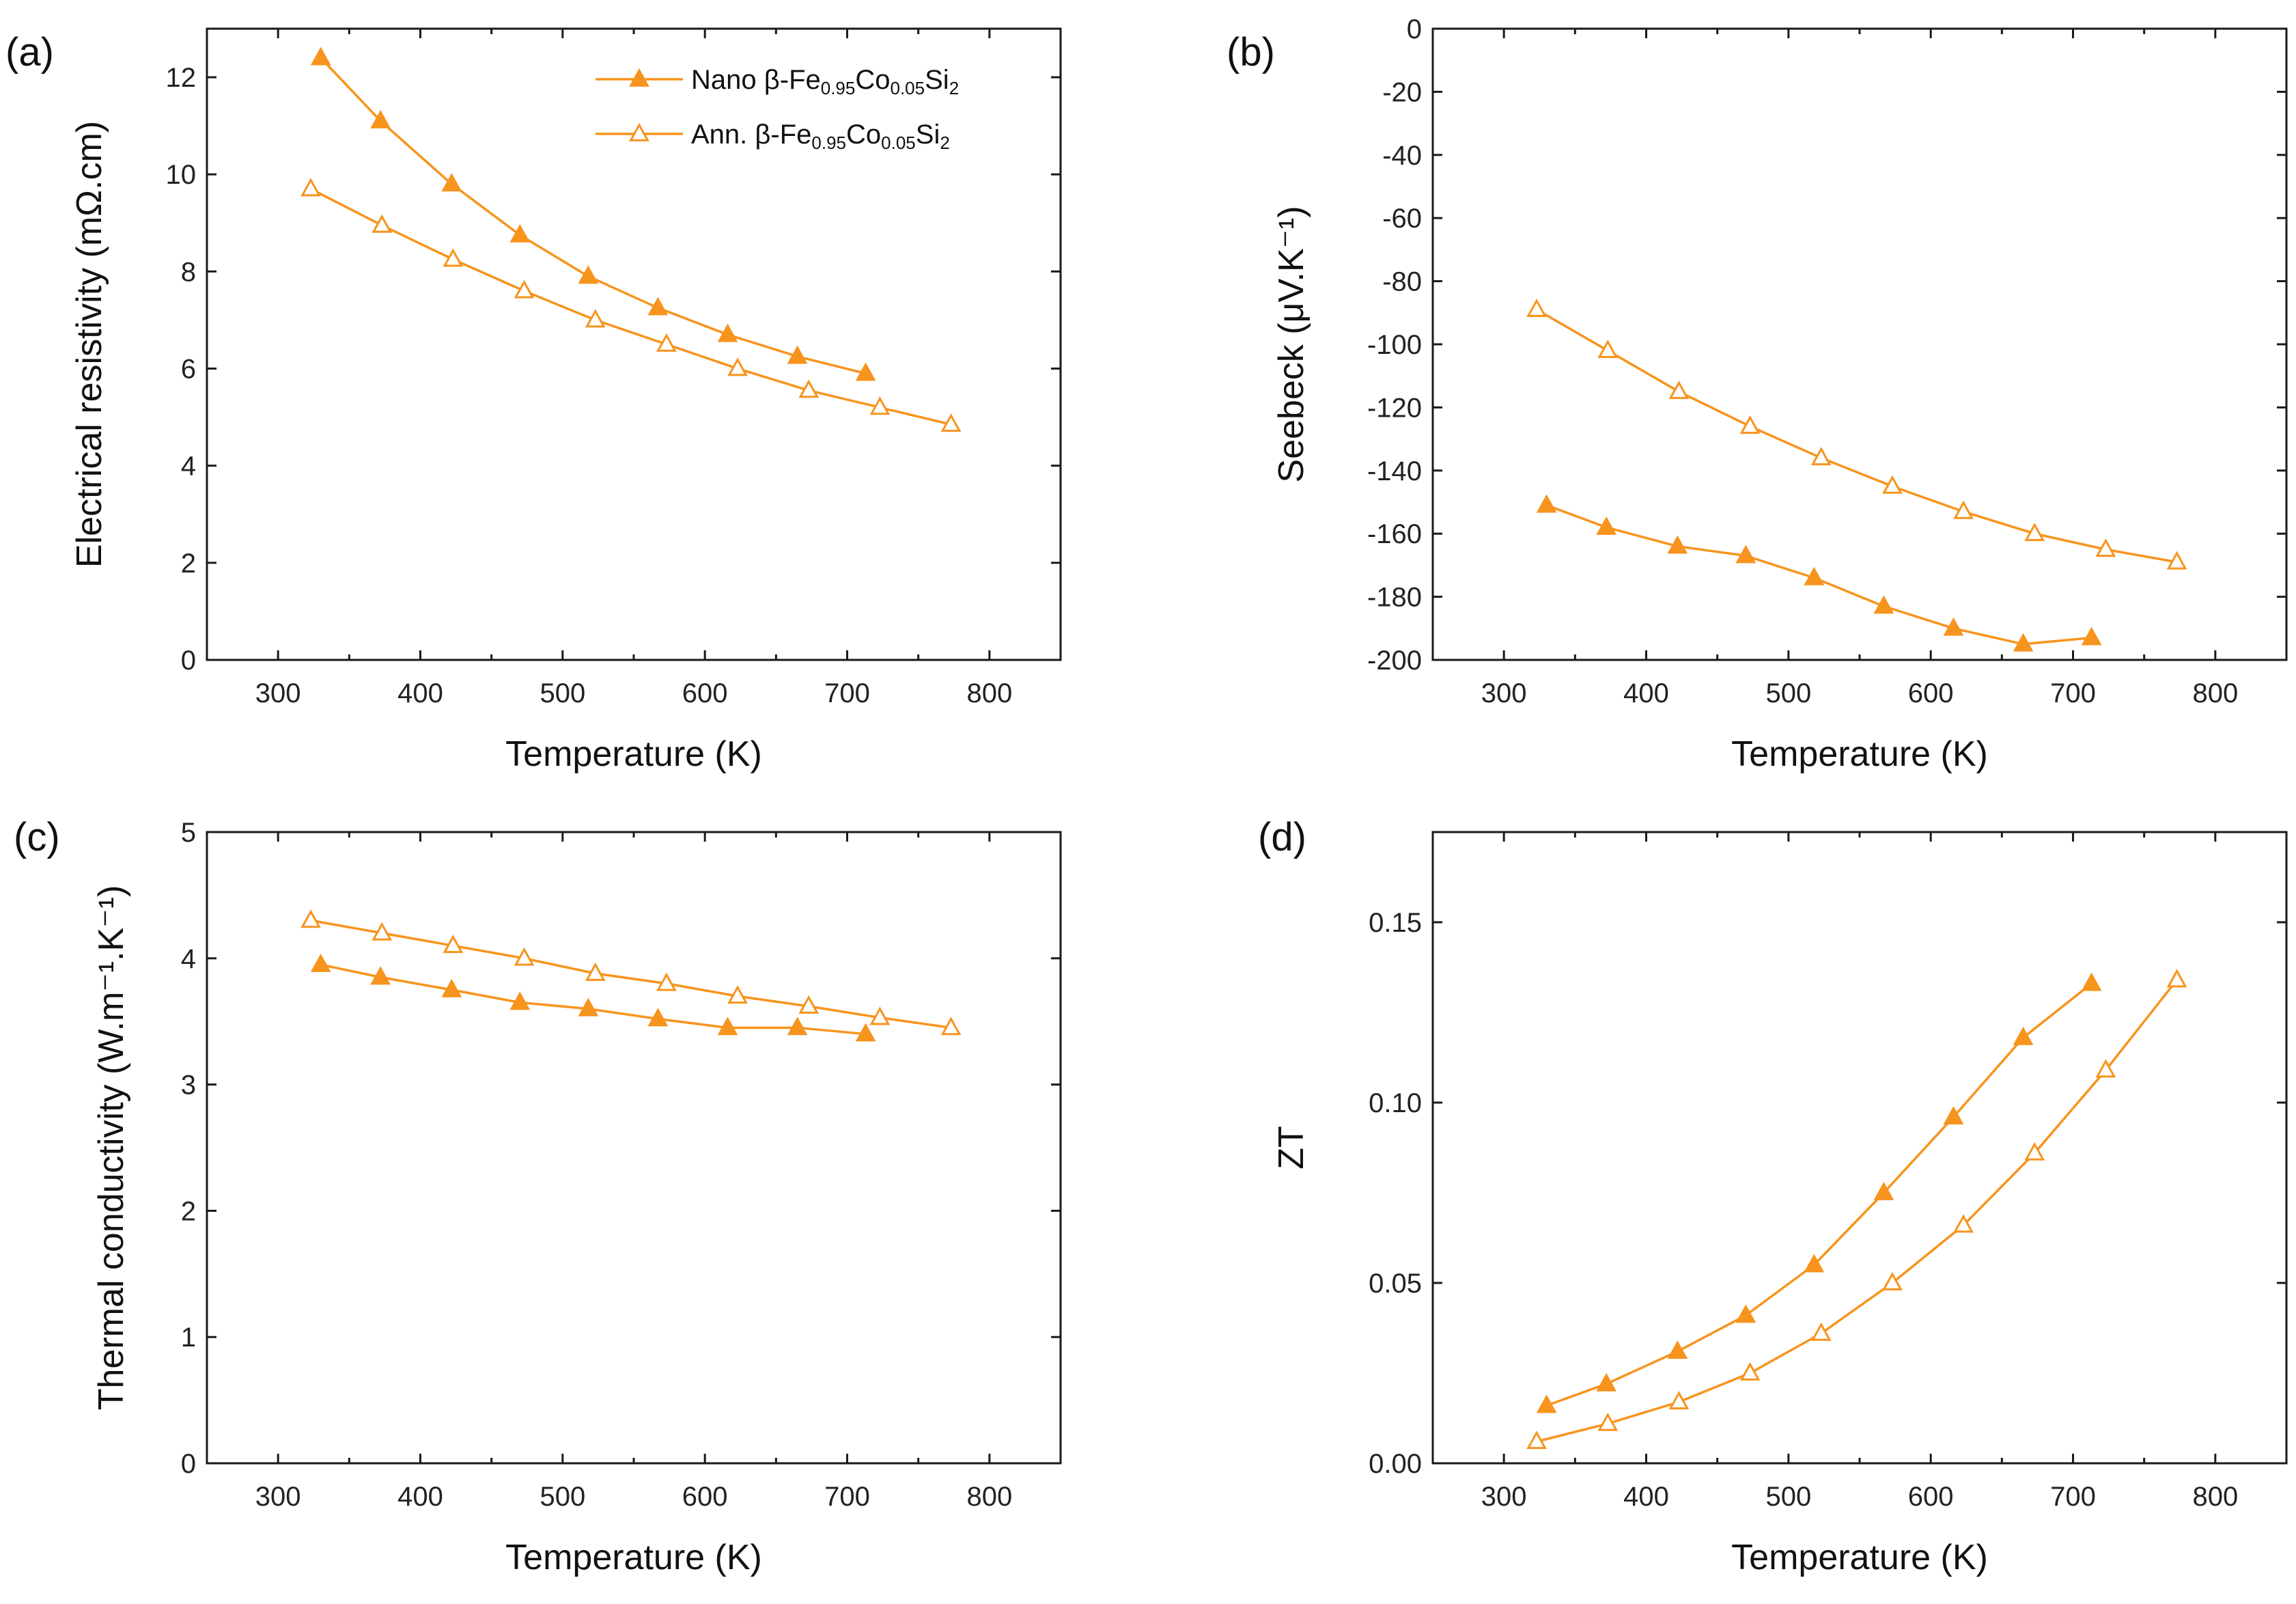  Describe the element at coordinates (937, 80) in the screenshot. I see `legend-text-part: Si` at that location.